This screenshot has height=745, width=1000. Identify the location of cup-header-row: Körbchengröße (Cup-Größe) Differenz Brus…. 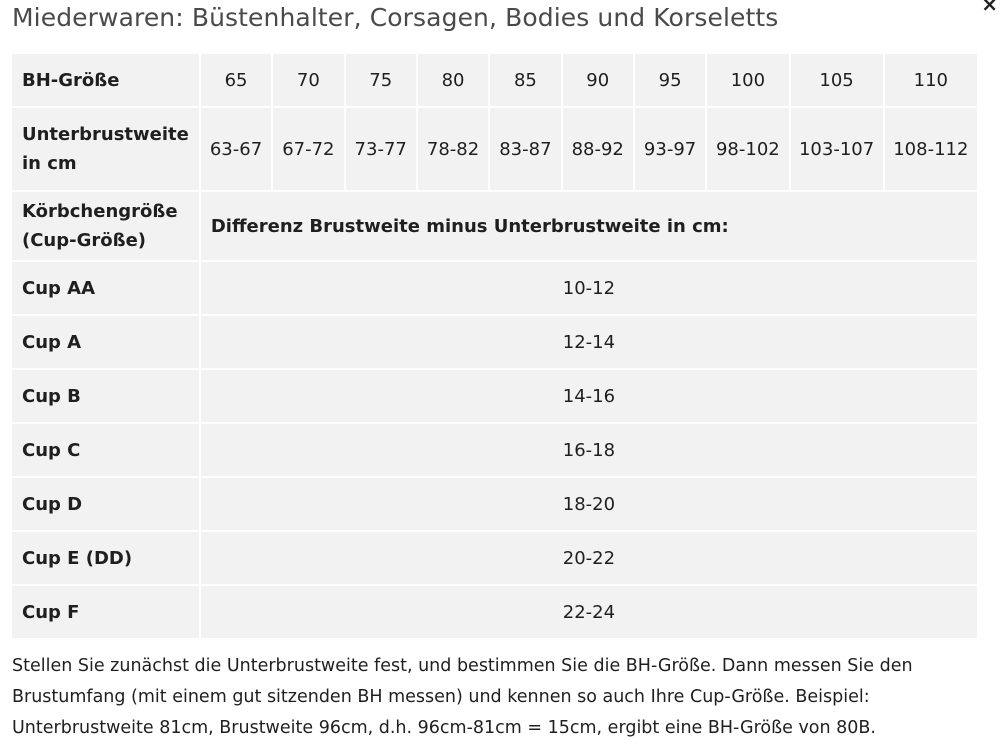
(494, 226).